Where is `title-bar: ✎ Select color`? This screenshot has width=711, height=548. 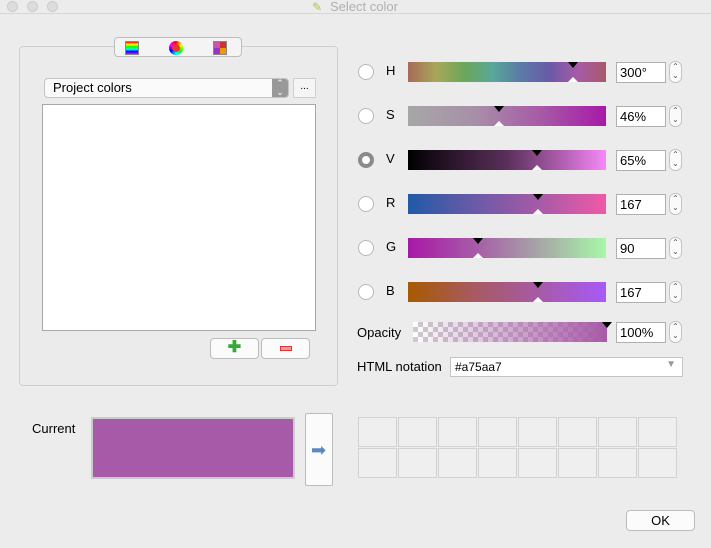
title-bar: ✎ Select color is located at coordinates (355, 7).